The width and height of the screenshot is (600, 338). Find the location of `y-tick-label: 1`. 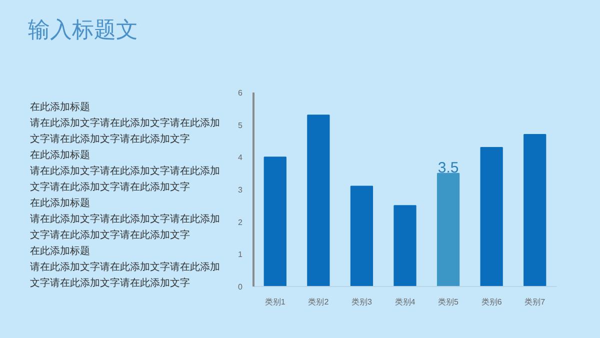

y-tick-label: 1 is located at coordinates (241, 255).